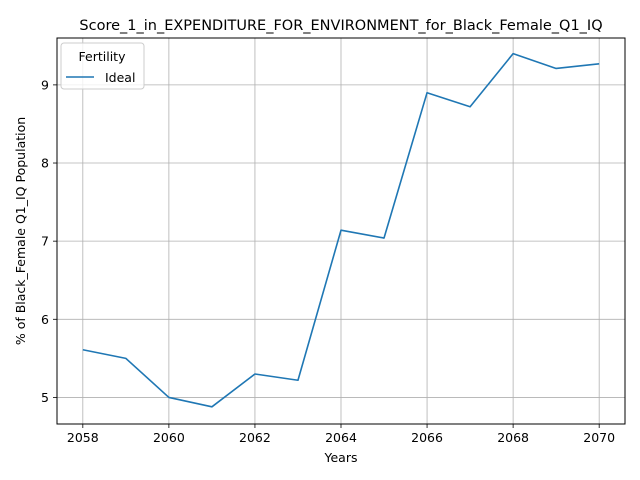 This screenshot has width=640, height=480. What do you see at coordinates (169, 437) in the screenshot?
I see `x-tick-label: 2060` at bounding box center [169, 437].